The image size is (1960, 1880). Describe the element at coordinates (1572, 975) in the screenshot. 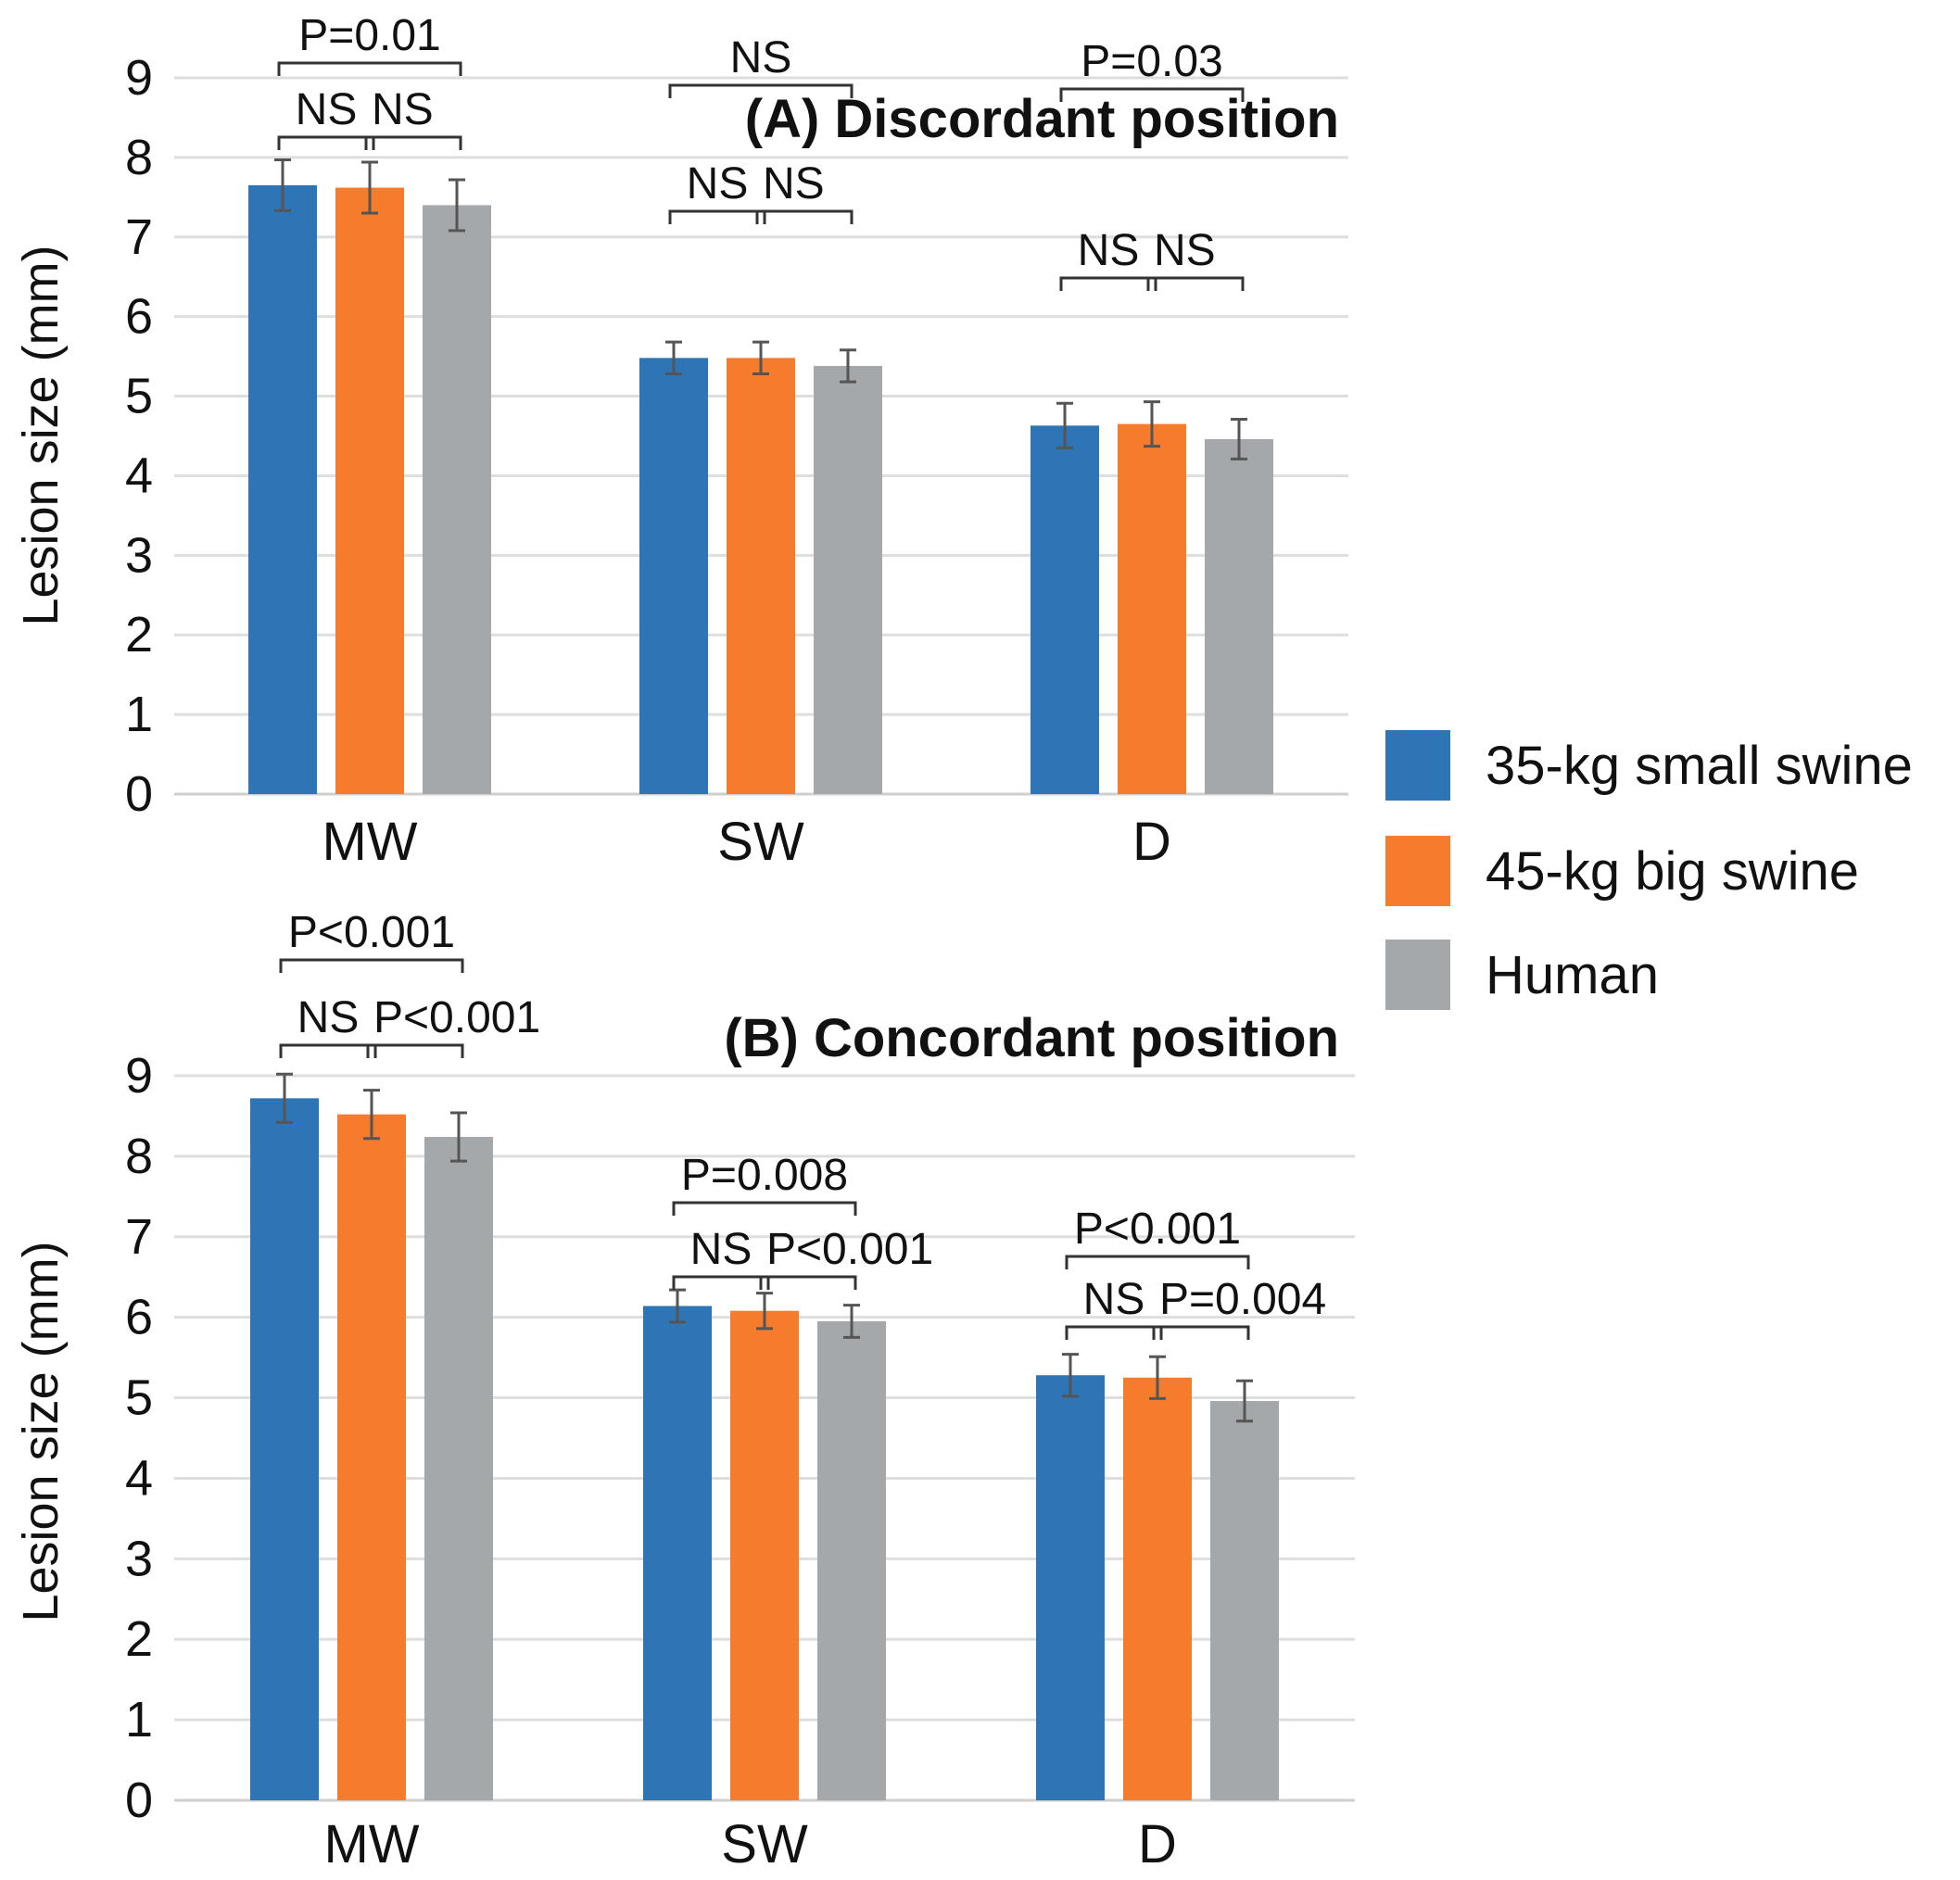

I see `legend-label: Human` at that location.